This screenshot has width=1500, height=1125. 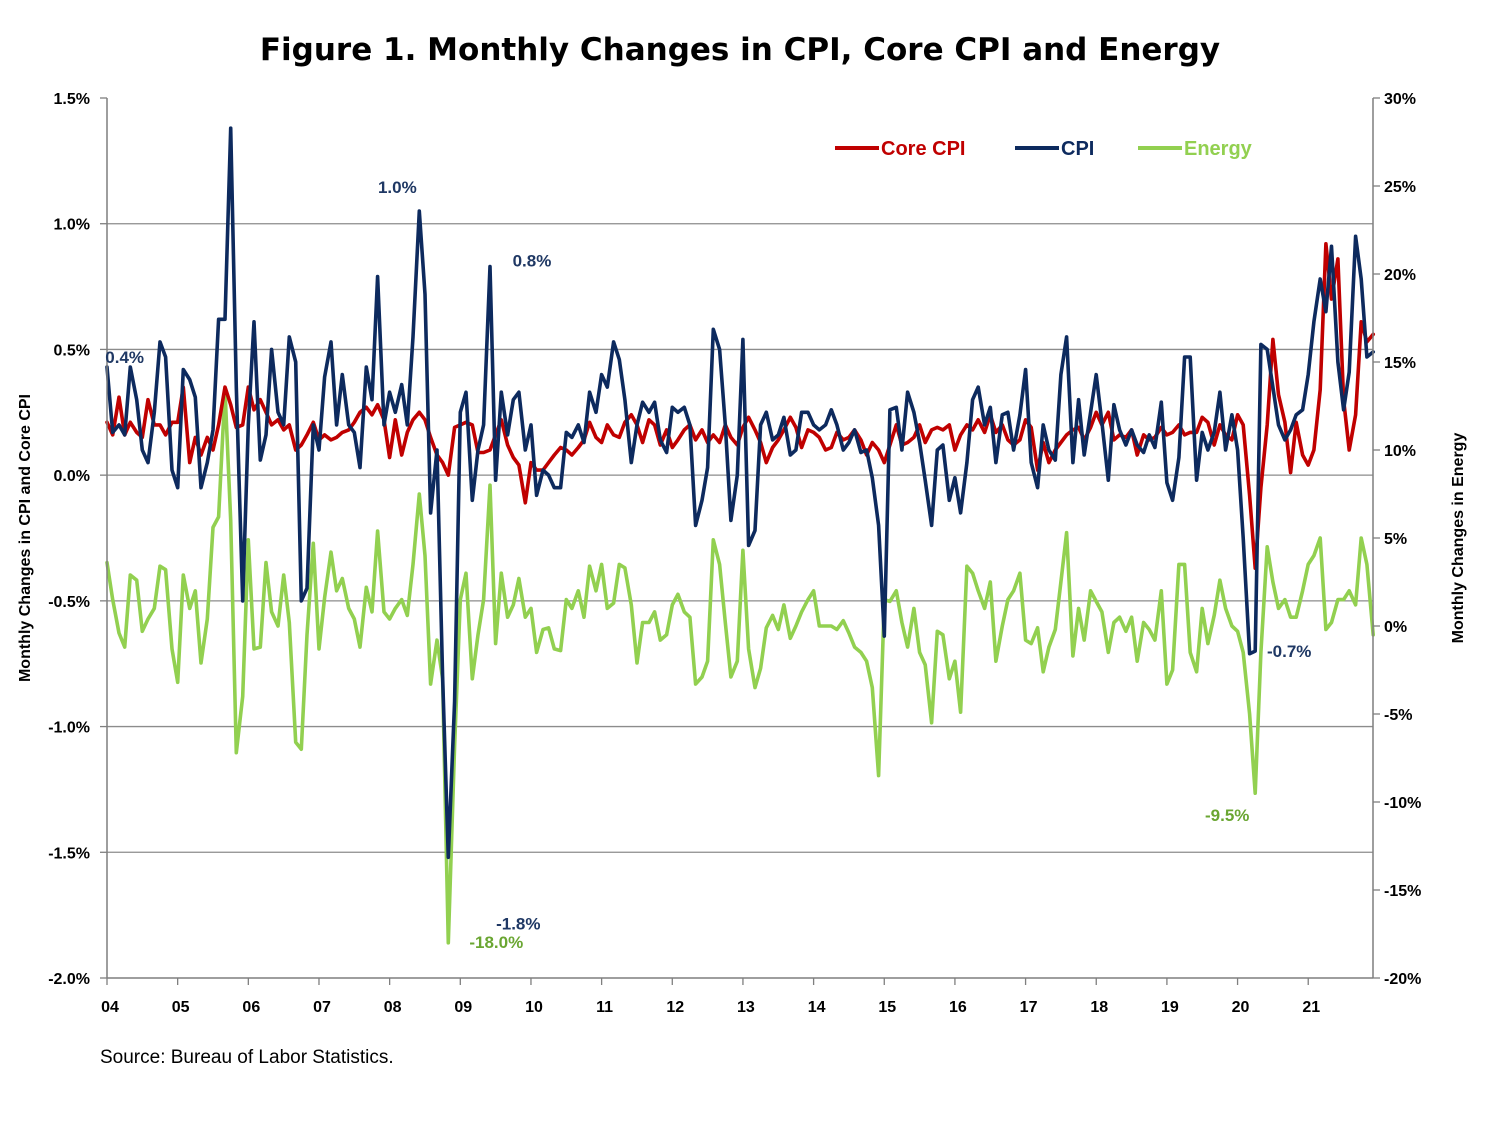 I want to click on data-annotation: -0.7%, so click(x=1289, y=651).